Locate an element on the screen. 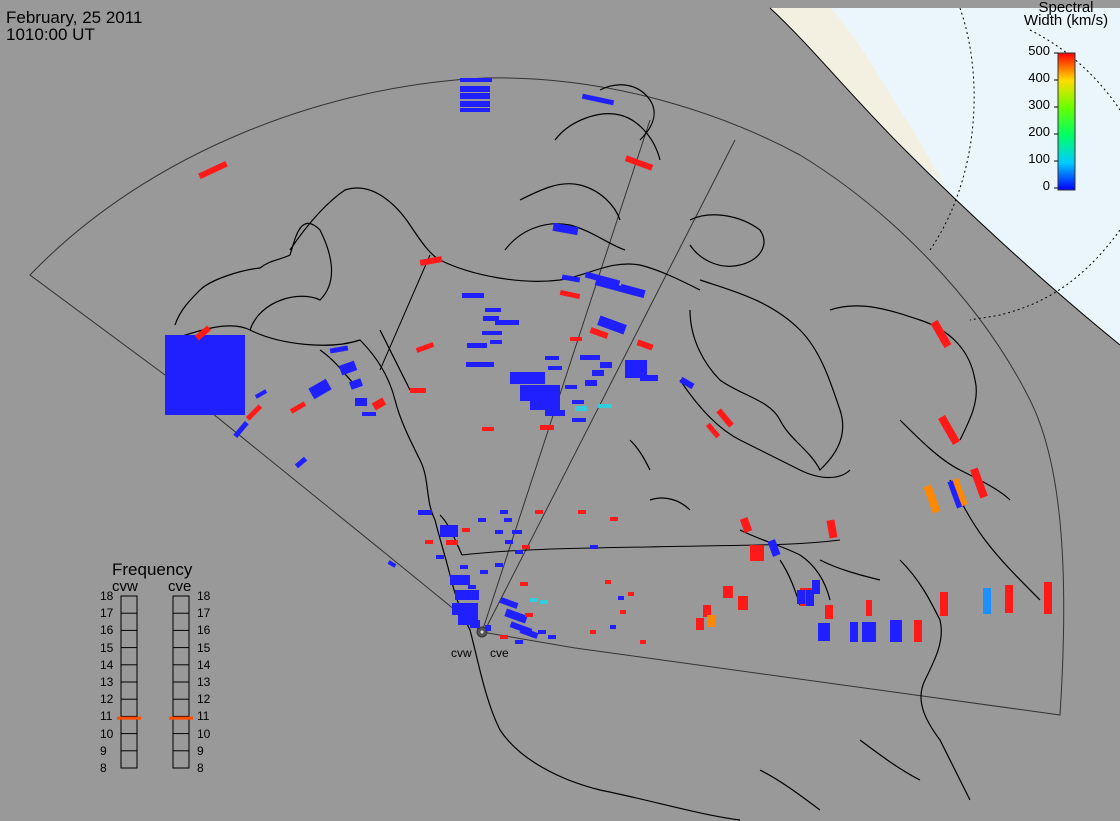  frequency-tick-right: 16 is located at coordinates (204, 630).